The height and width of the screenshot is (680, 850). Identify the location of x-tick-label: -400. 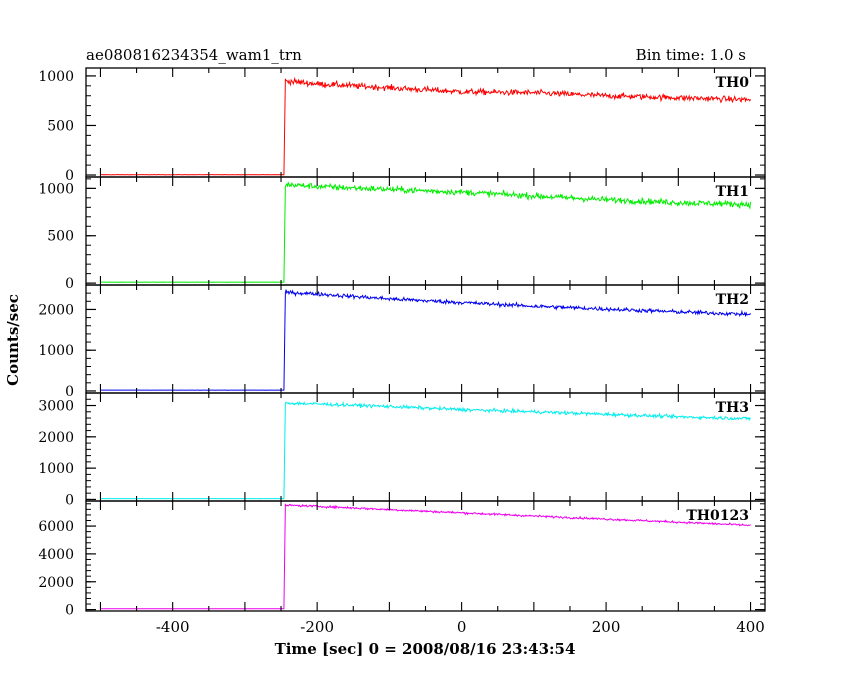
(173, 627).